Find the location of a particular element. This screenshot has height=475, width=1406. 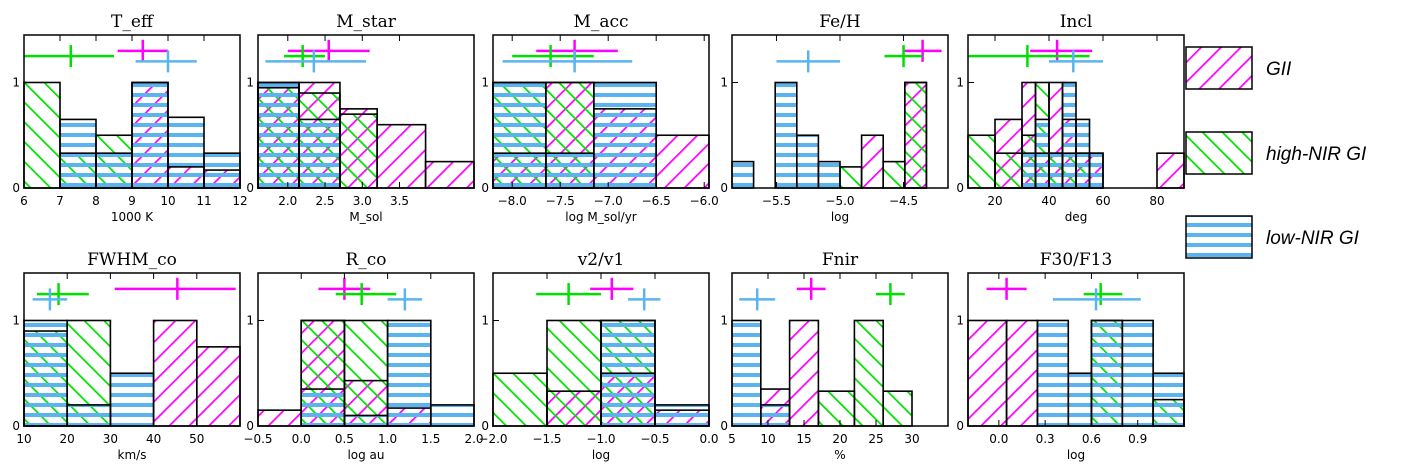

x-tick-label: 60 is located at coordinates (1102, 201).